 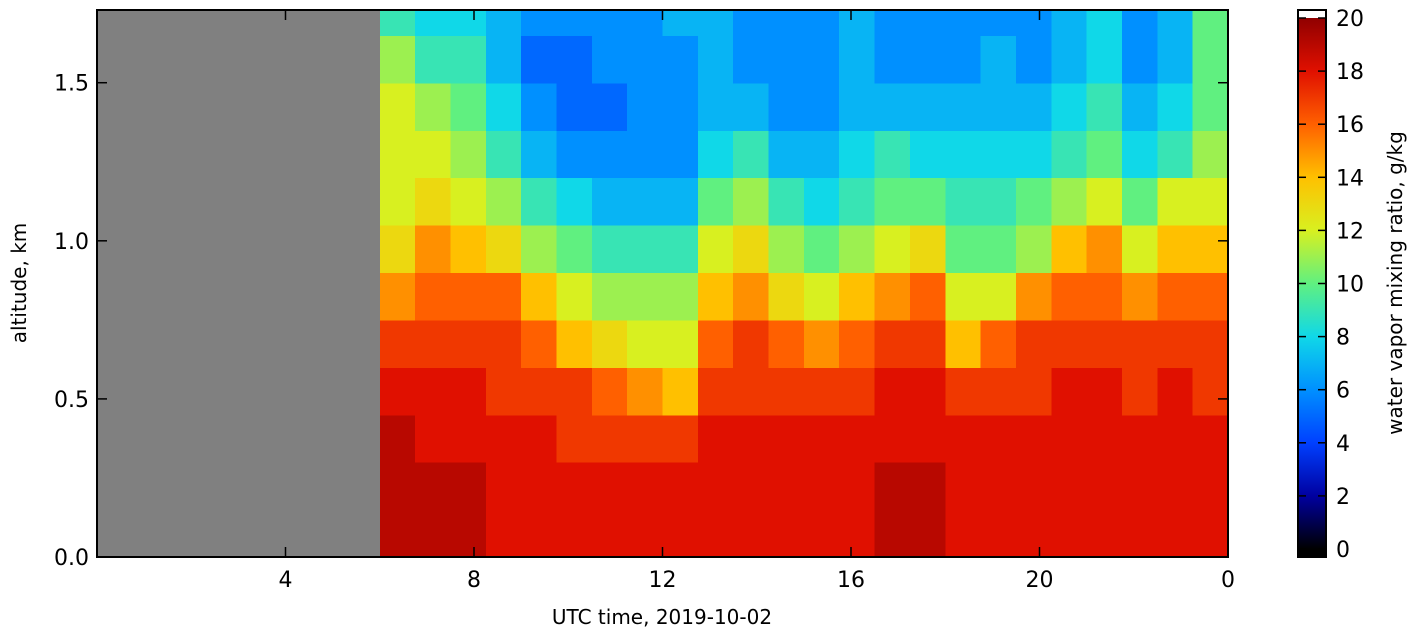 What do you see at coordinates (851, 580) in the screenshot?
I see `x-tick-label: 16` at bounding box center [851, 580].